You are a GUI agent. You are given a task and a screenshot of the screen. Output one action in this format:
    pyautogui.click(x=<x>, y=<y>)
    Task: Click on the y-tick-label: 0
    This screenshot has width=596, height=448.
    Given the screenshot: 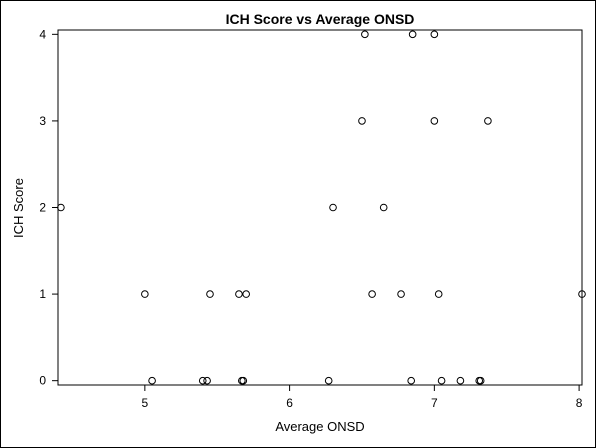 What is the action you would take?
    pyautogui.click(x=42, y=381)
    